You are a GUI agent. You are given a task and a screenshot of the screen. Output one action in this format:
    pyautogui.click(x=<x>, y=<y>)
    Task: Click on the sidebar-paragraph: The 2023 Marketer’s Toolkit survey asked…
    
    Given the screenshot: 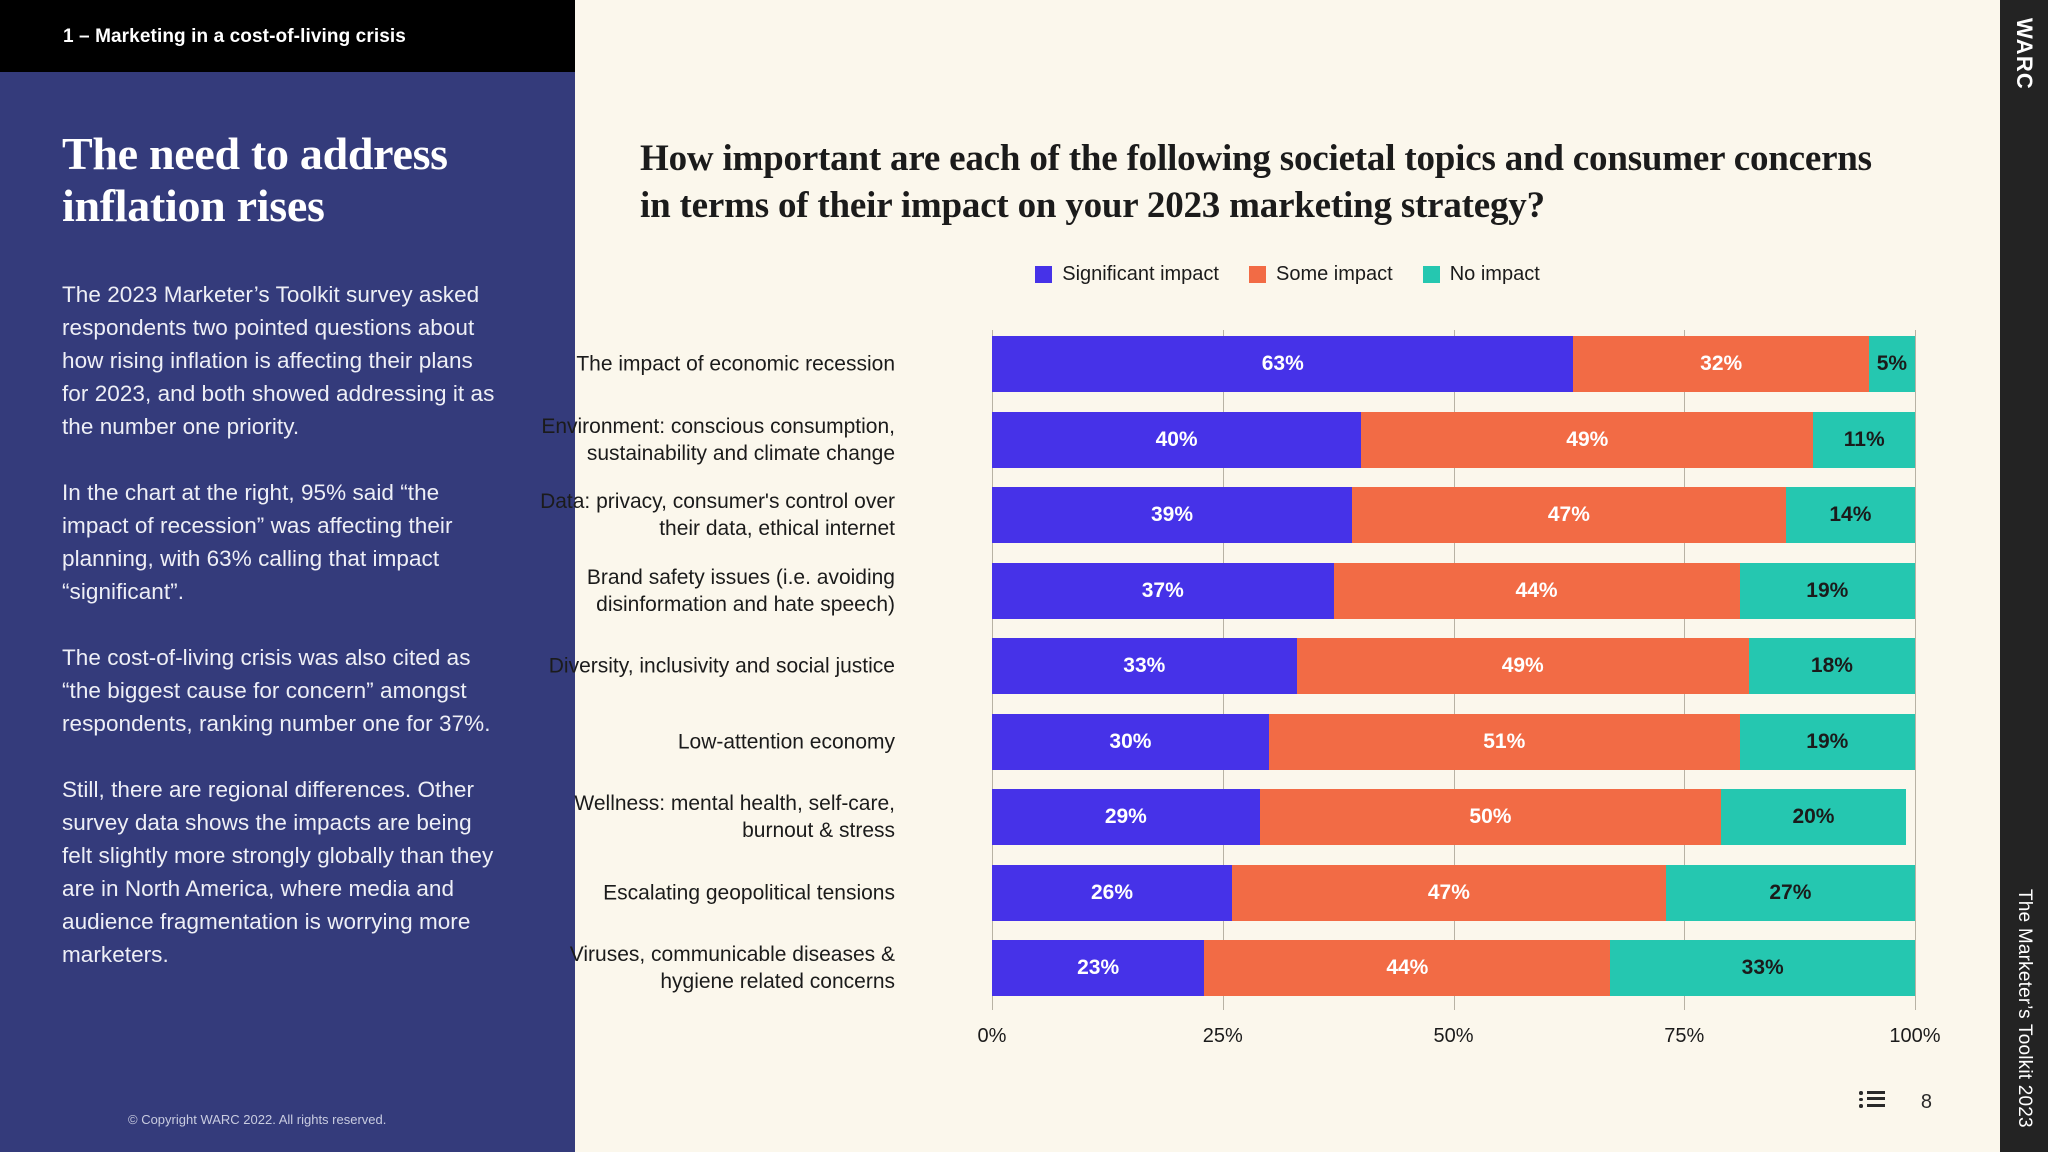 What is the action you would take?
    pyautogui.click(x=278, y=360)
    